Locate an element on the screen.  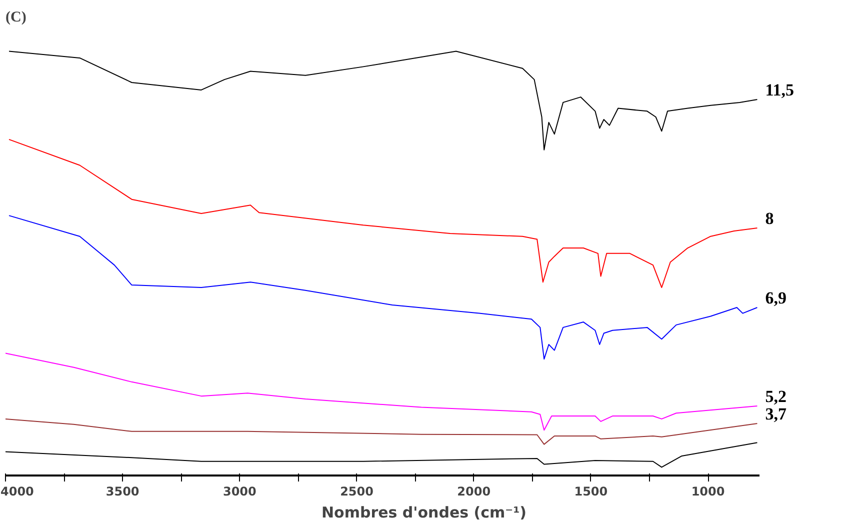
series-label: 8 is located at coordinates (769, 218).